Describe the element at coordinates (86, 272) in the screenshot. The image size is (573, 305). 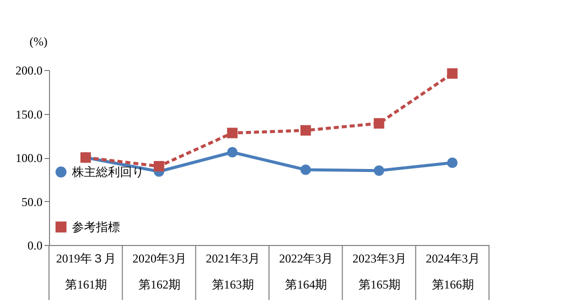
I see `x-tick-label: 2019年３月第161期` at that location.